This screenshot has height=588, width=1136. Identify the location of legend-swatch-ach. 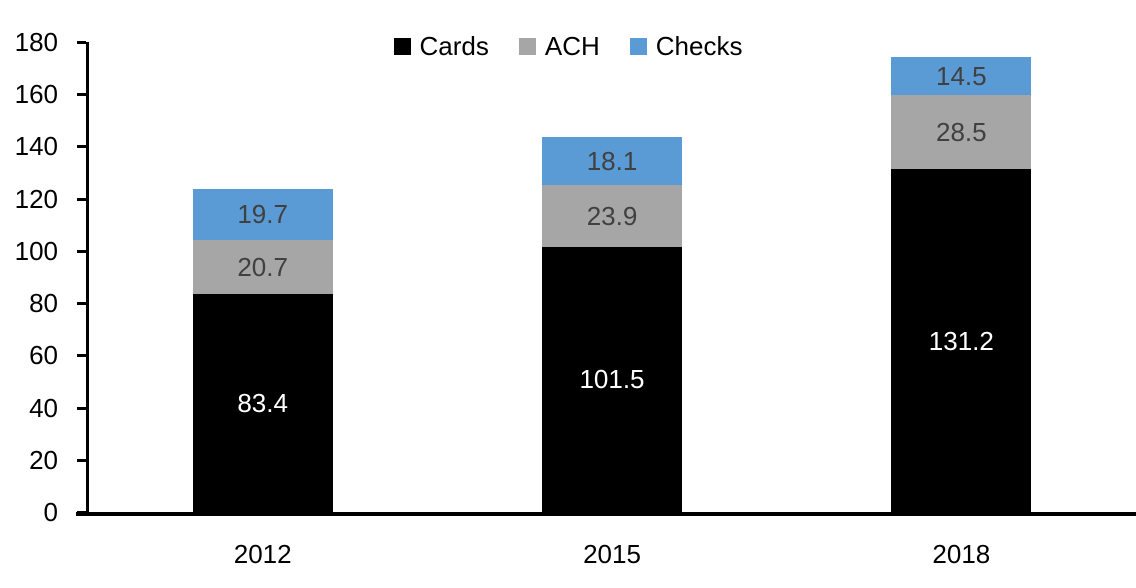
(527, 46).